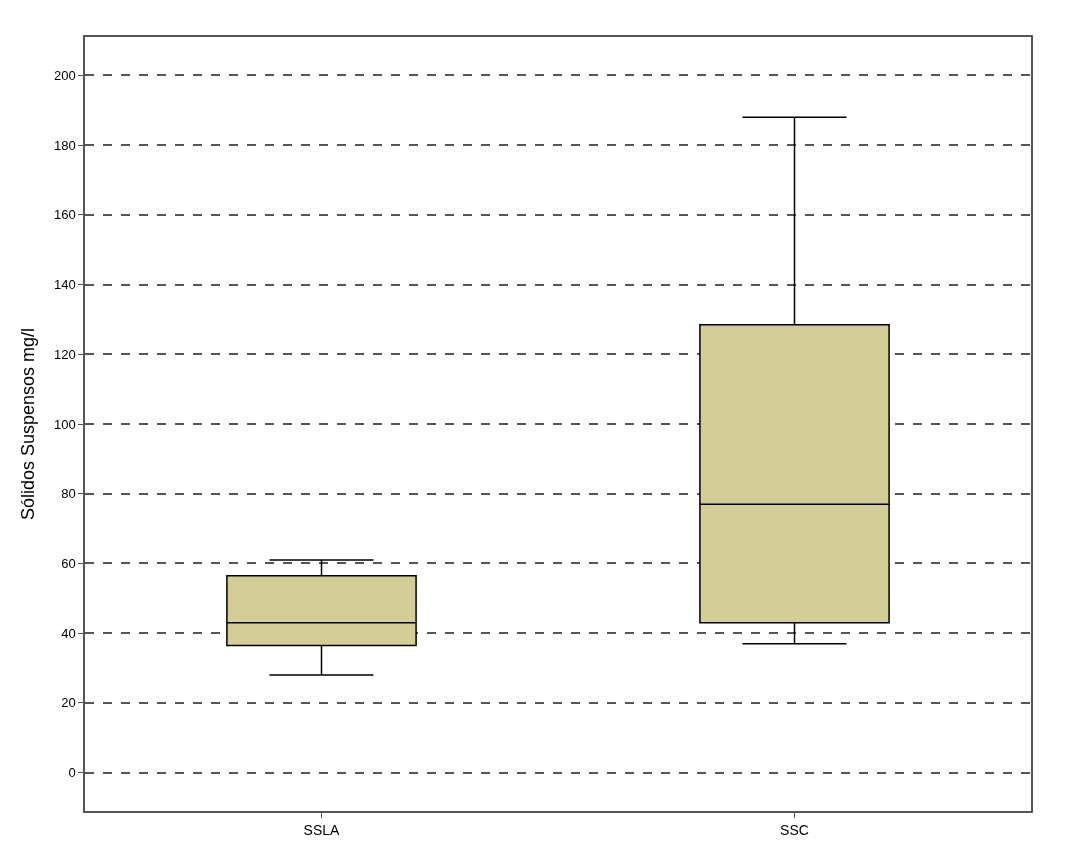  I want to click on y-tick-label: 80, so click(68, 494).